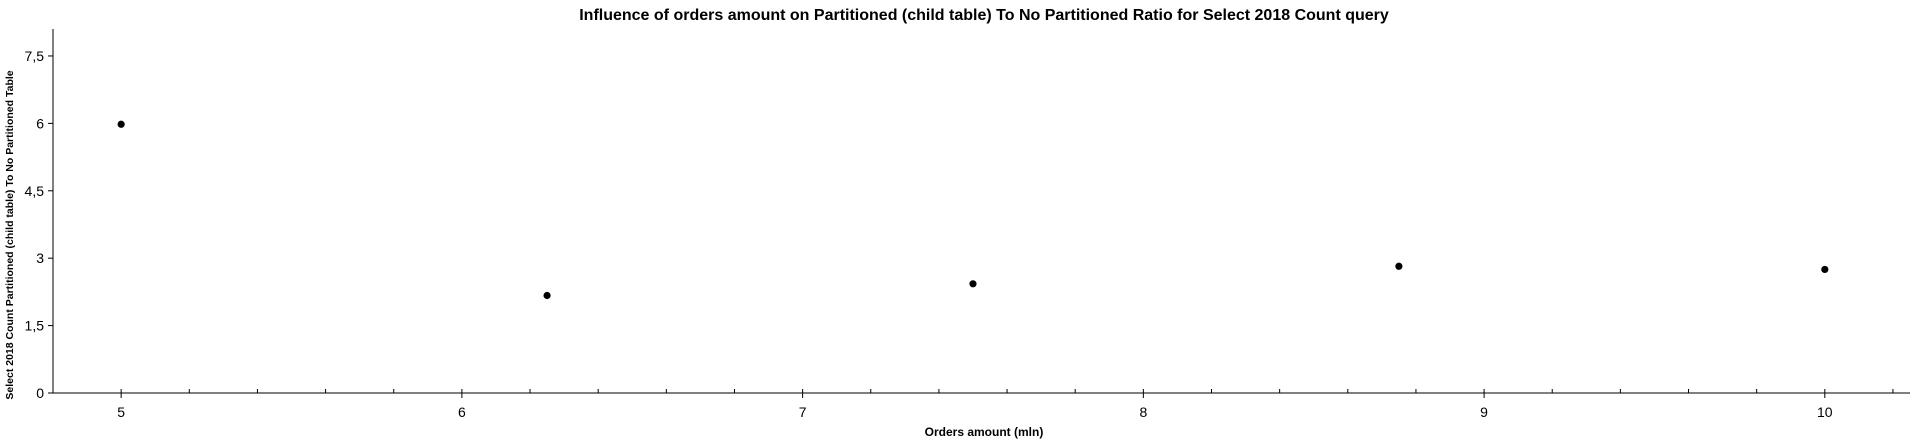 This screenshot has height=443, width=1918. I want to click on x-tick-label: 7, so click(803, 412).